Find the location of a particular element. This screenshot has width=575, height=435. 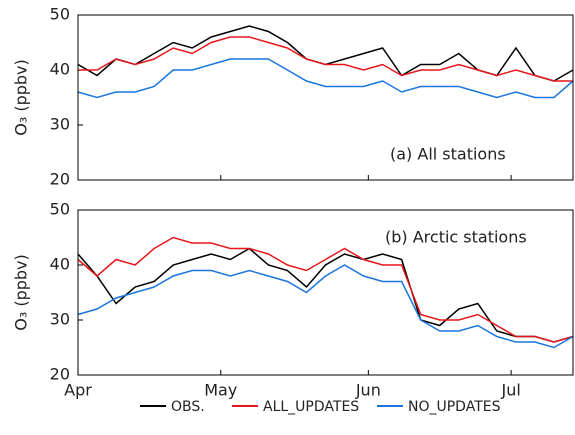

x-tick-label: Jun is located at coordinates (368, 390).